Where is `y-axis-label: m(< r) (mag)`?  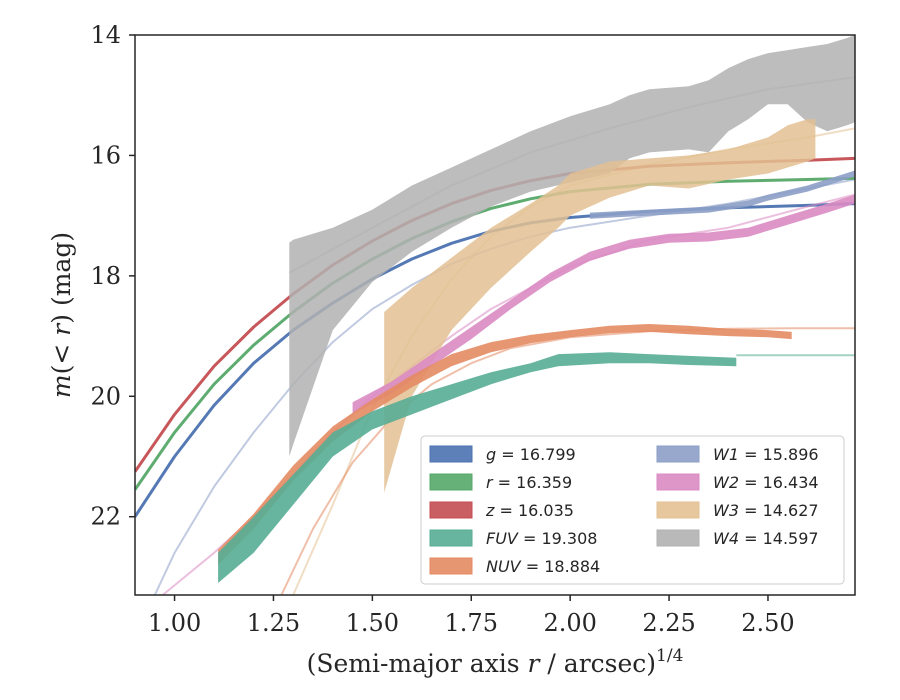 y-axis-label: m(< r) (mag) is located at coordinates (61, 315).